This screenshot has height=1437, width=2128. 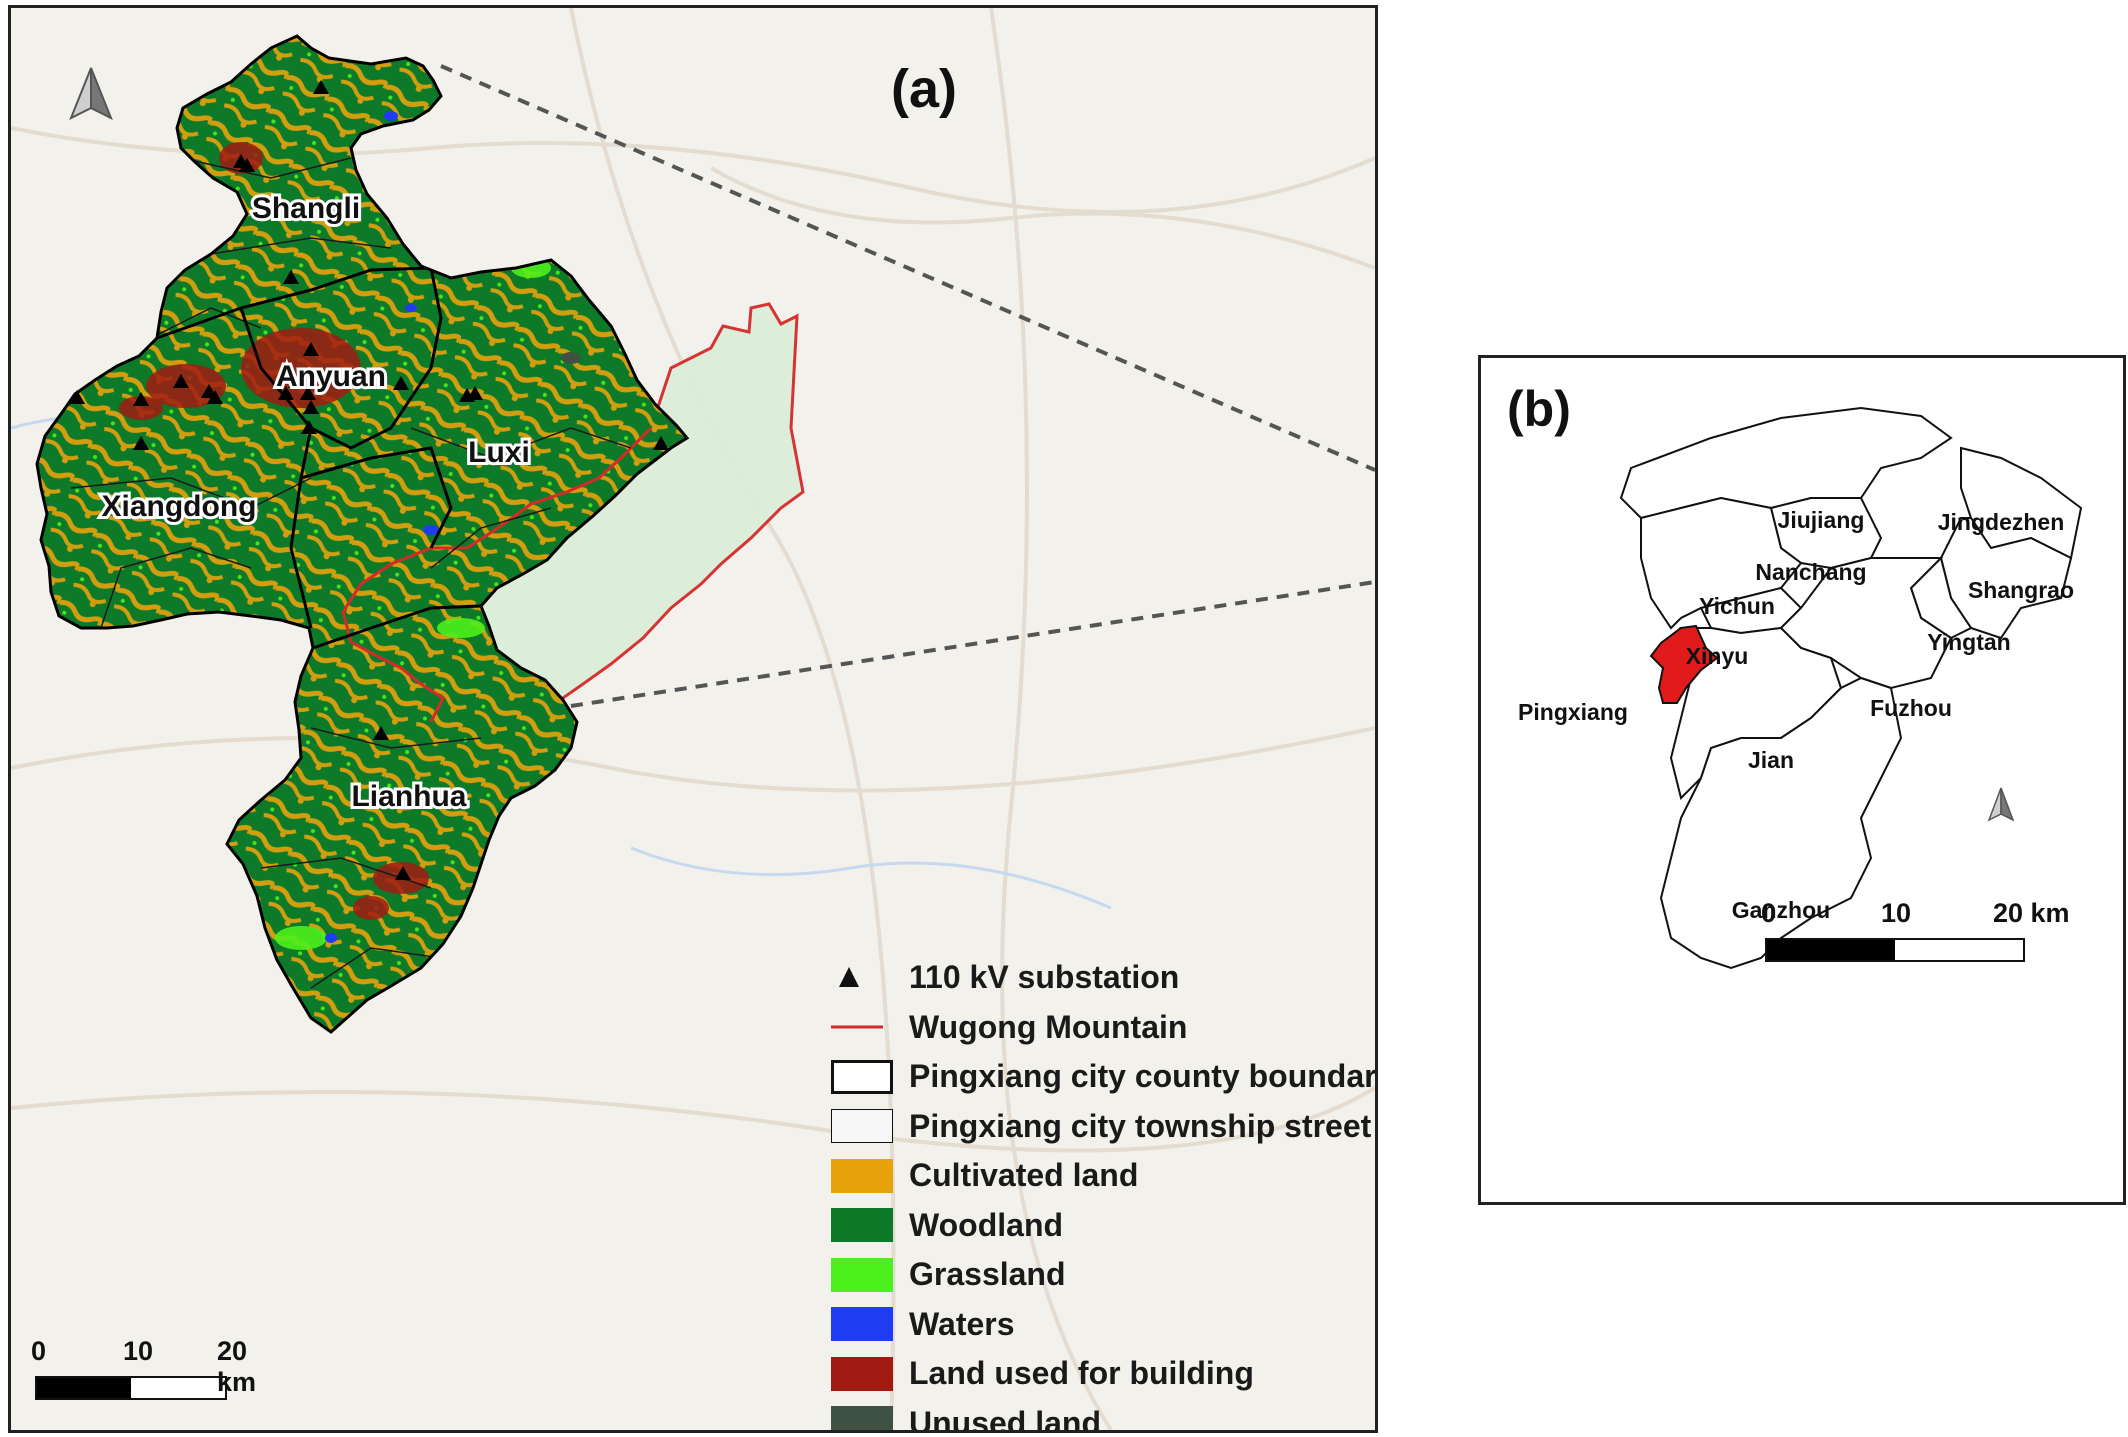 What do you see at coordinates (179, 506) in the screenshot?
I see `county-label-xiangdong: Xiangdong` at bounding box center [179, 506].